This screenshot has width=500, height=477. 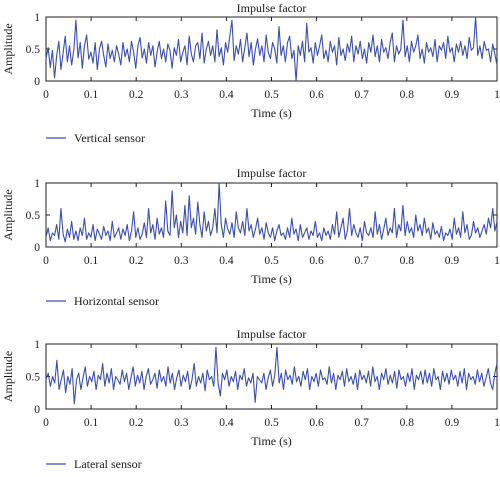 I want to click on legend-label: Horizontal sensor, so click(x=116, y=301).